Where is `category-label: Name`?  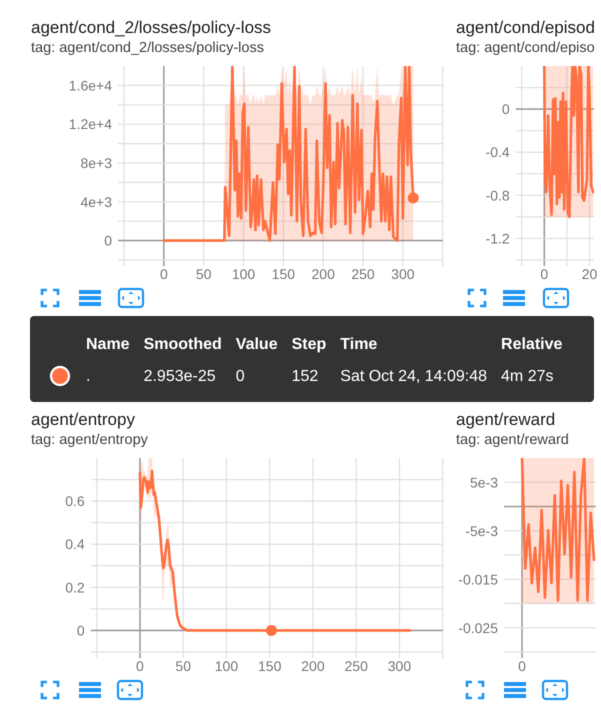 category-label: Name is located at coordinates (108, 344).